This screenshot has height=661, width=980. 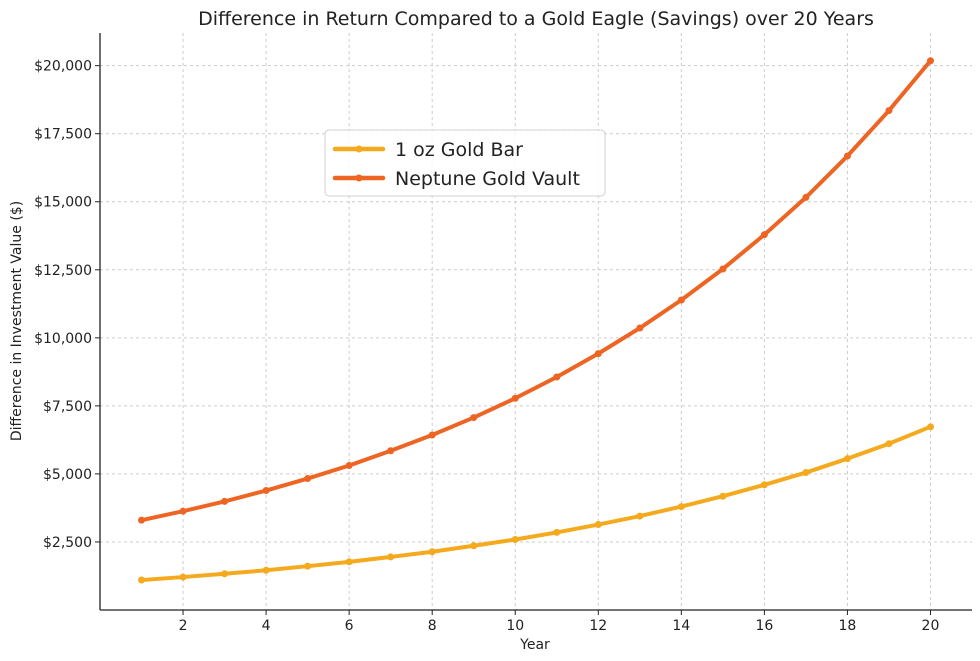 I want to click on legend-label: 1 oz Gold Bar, so click(x=459, y=150).